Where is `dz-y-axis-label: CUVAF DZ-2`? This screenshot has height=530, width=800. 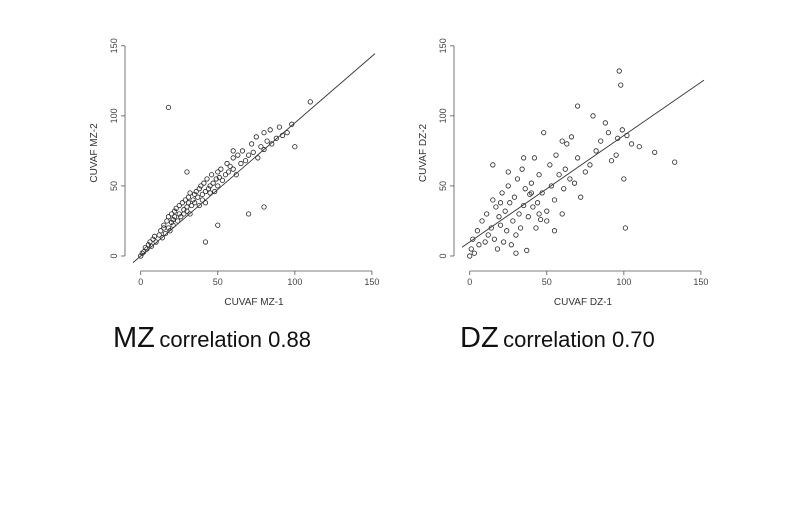
dz-y-axis-label: CUVAF DZ-2 is located at coordinates (423, 152).